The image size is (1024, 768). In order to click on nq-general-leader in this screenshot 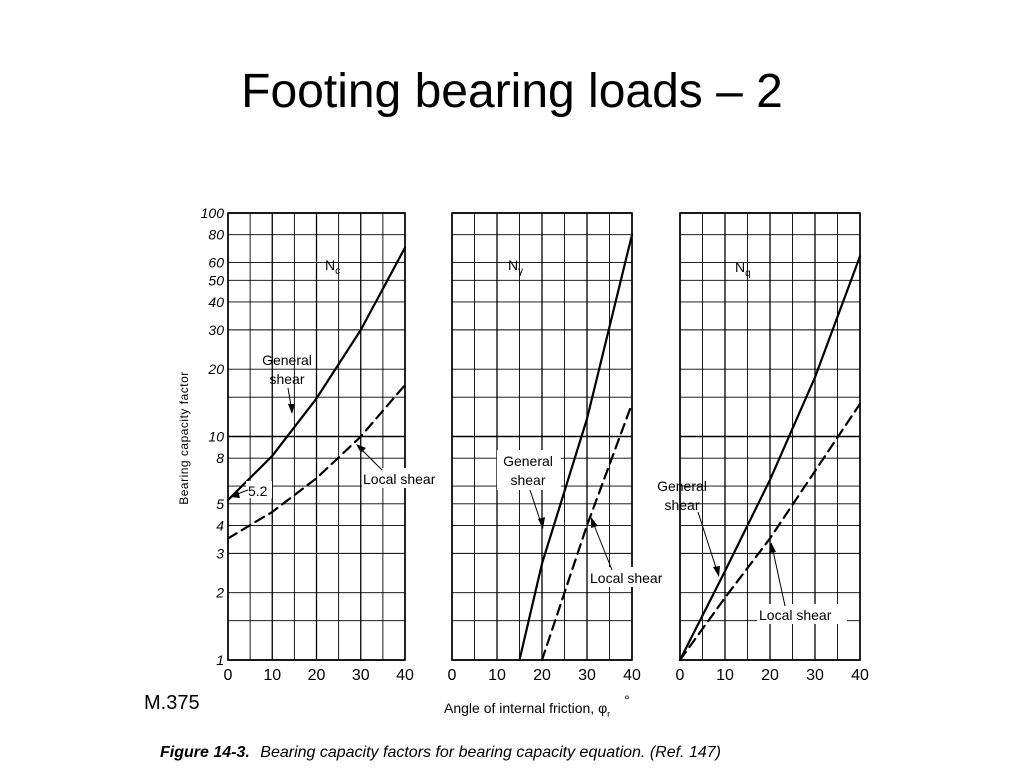, I will do `click(708, 543)`.